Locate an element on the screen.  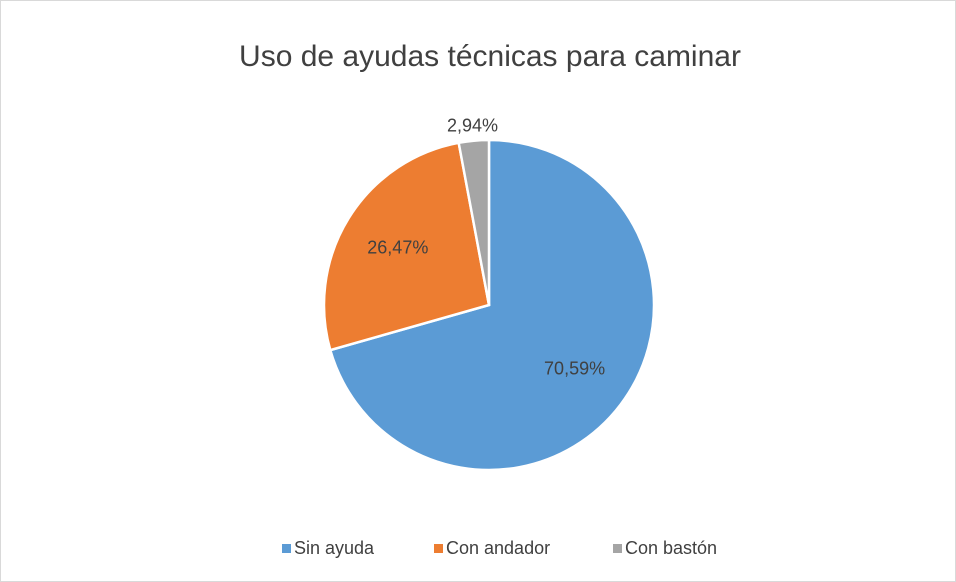
legend-label: Con andador is located at coordinates (498, 548).